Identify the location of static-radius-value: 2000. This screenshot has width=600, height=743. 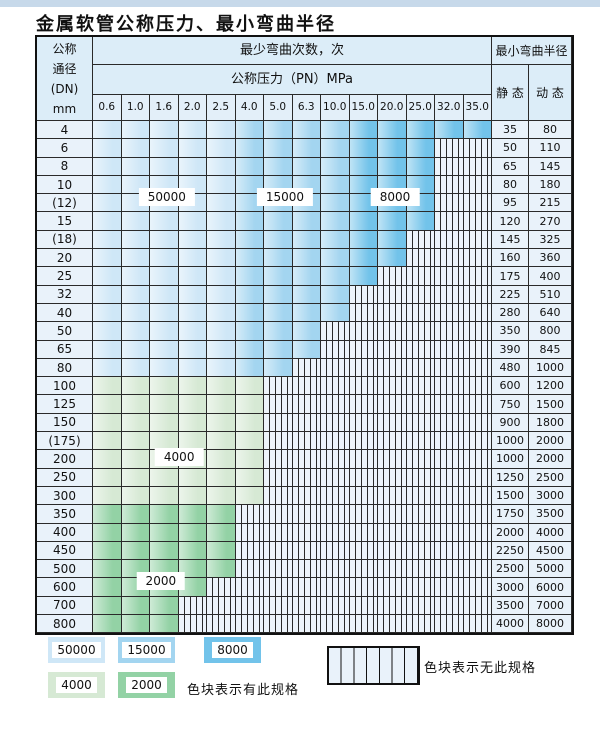
(510, 532).